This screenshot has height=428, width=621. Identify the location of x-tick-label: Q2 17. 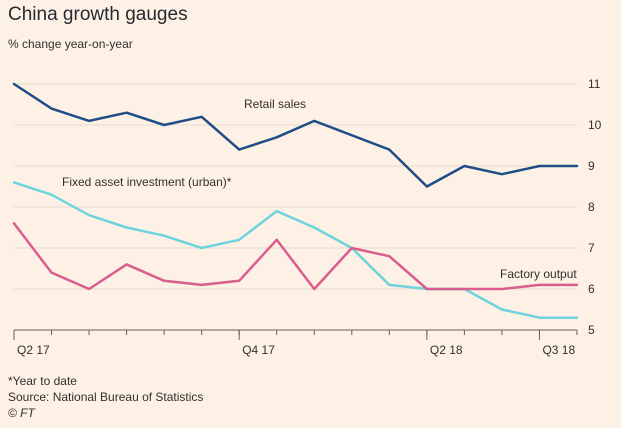
(33, 350).